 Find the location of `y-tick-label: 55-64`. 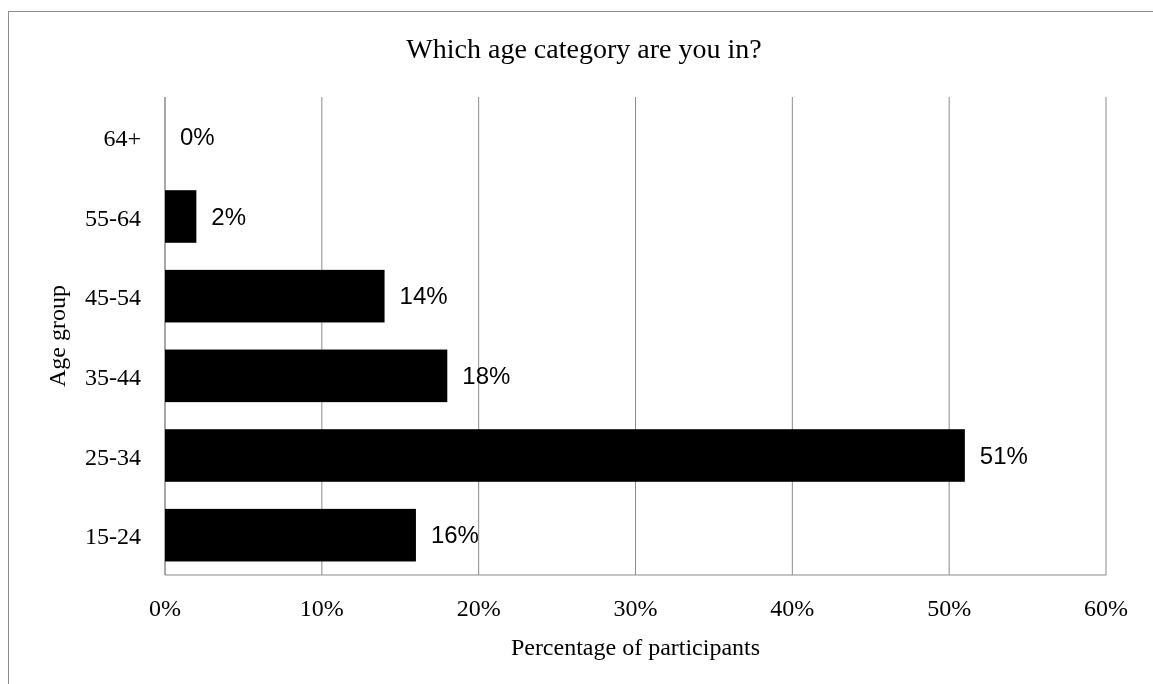

y-tick-label: 55-64 is located at coordinates (113, 217).